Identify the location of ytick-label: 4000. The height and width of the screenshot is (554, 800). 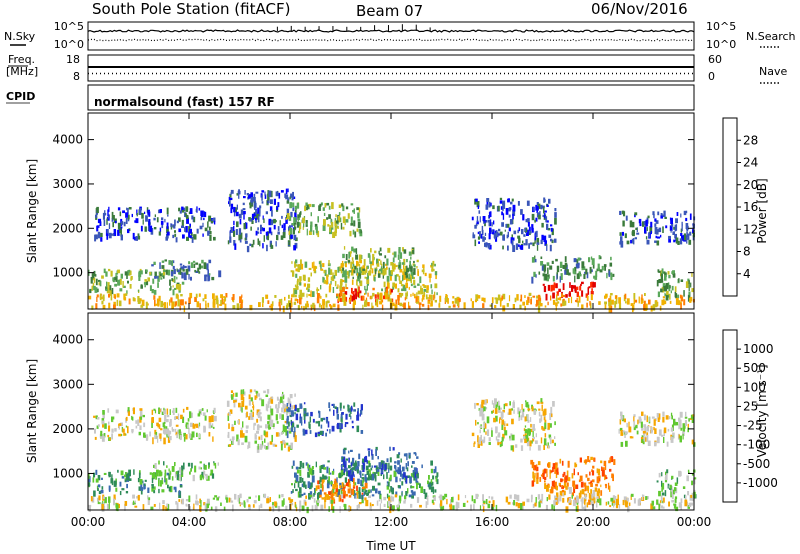
(67, 140).